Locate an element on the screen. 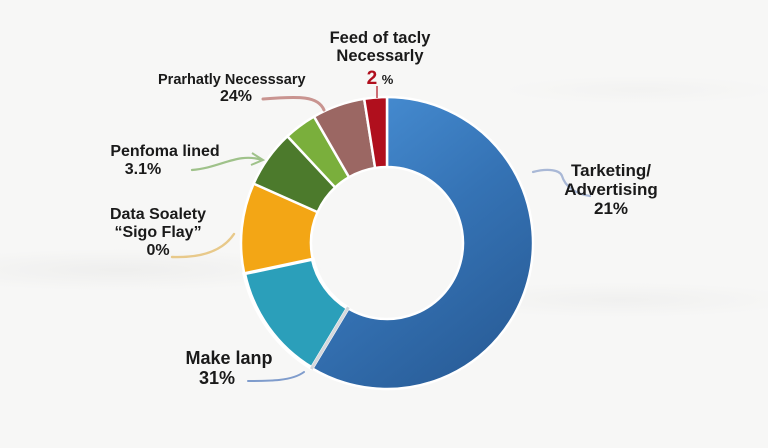  leader-line-make is located at coordinates (276, 376).